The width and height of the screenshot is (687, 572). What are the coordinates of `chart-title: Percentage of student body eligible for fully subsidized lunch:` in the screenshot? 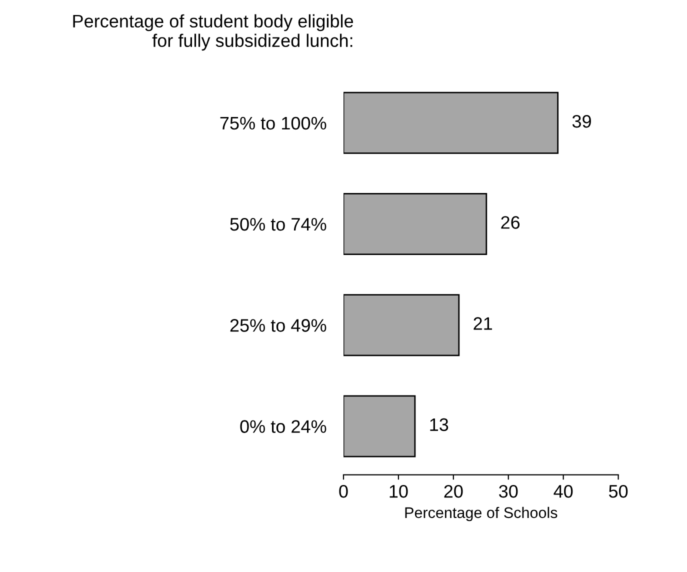 It's located at (213, 32).